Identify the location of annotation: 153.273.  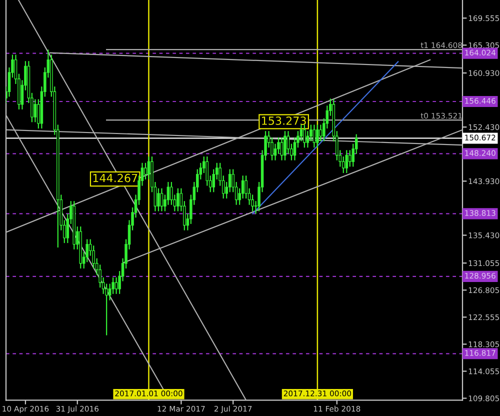
(284, 120).